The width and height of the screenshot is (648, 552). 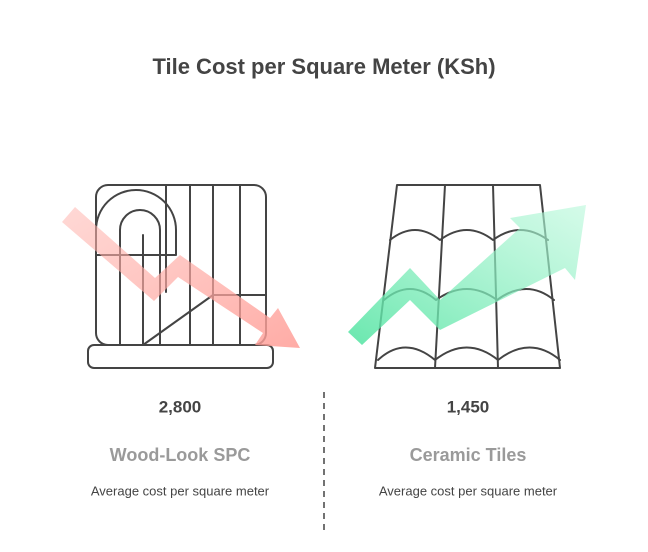 What do you see at coordinates (468, 455) in the screenshot?
I see `item-name: Ceramic Tiles` at bounding box center [468, 455].